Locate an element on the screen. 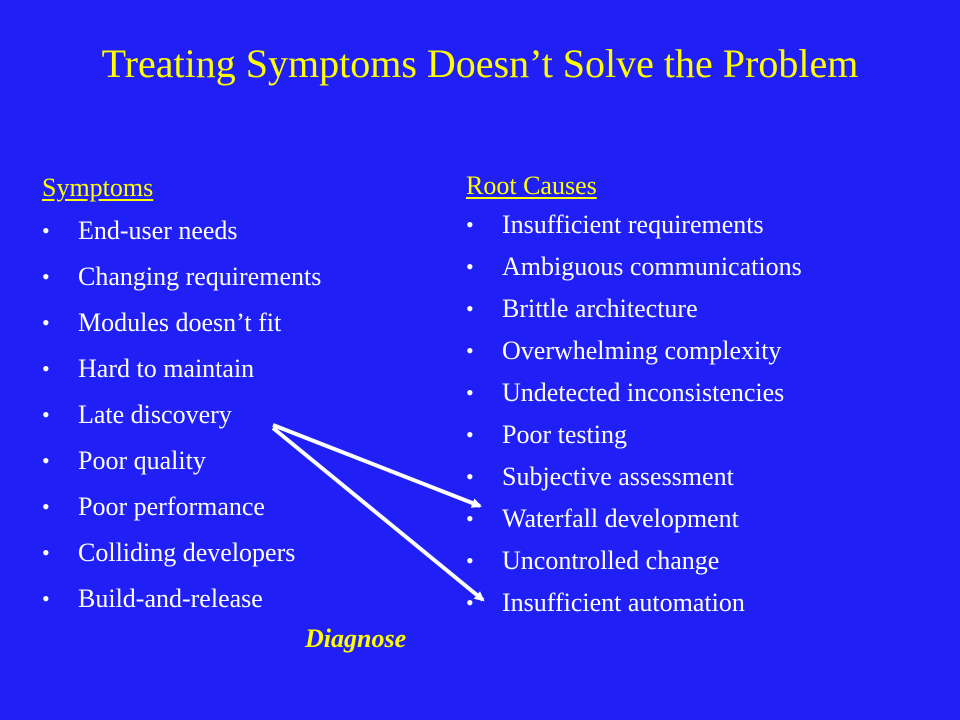 The height and width of the screenshot is (720, 960). root-cause-text: Insufficient automation is located at coordinates (623, 602).